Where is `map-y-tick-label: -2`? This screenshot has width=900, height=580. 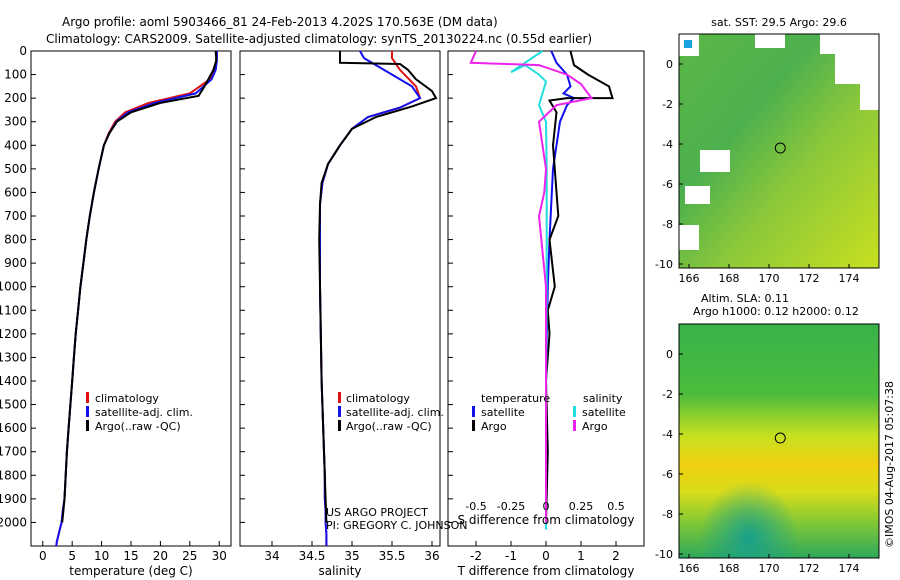
map-y-tick-label: -2 is located at coordinates (667, 104).